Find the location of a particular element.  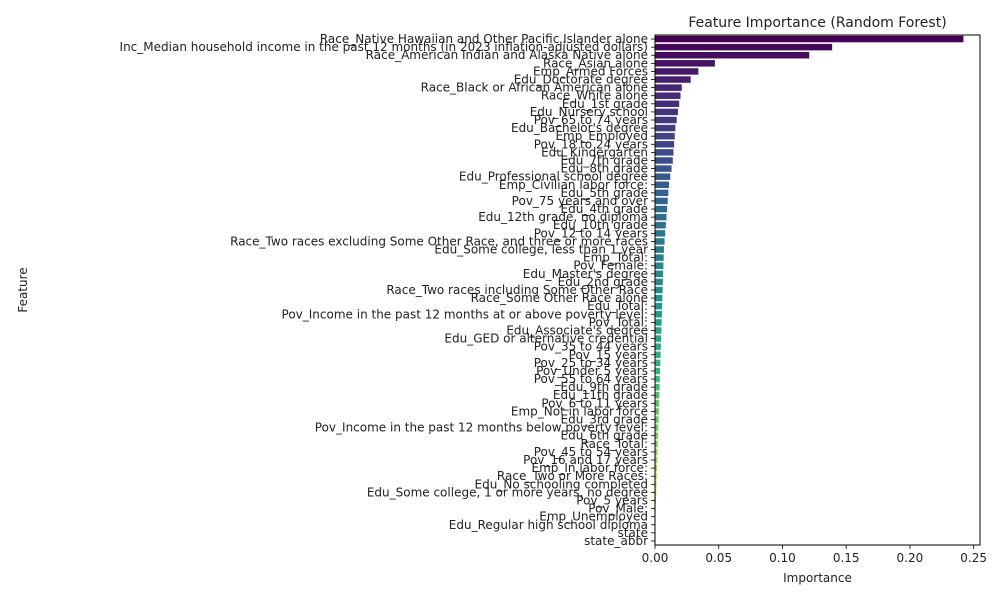

y-tick-label: Emp_Total: is located at coordinates (615, 258).